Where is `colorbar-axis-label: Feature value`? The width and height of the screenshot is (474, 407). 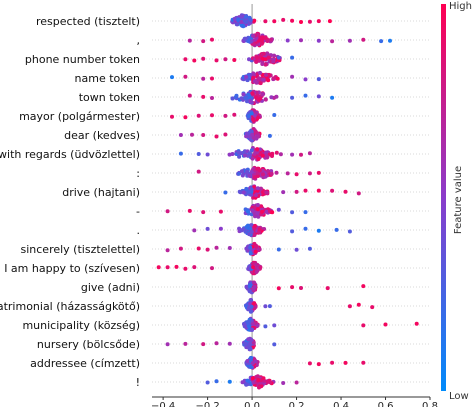
colorbar-axis-label: Feature value is located at coordinates (458, 200).